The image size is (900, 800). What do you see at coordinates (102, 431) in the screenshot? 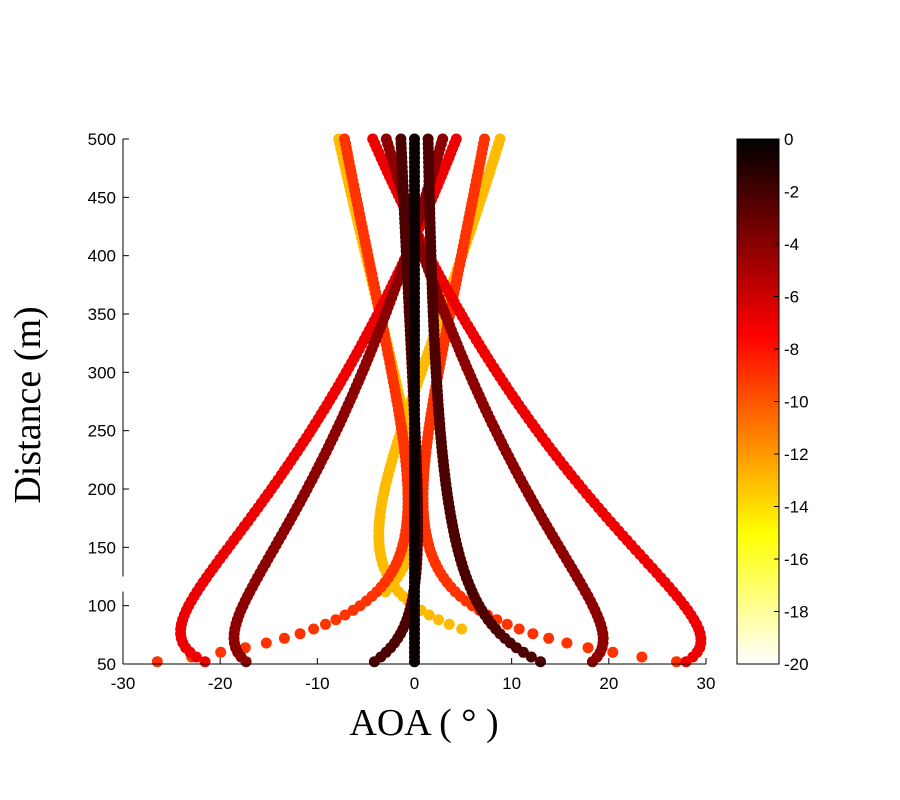
I see `y-tick-label: 250` at bounding box center [102, 431].